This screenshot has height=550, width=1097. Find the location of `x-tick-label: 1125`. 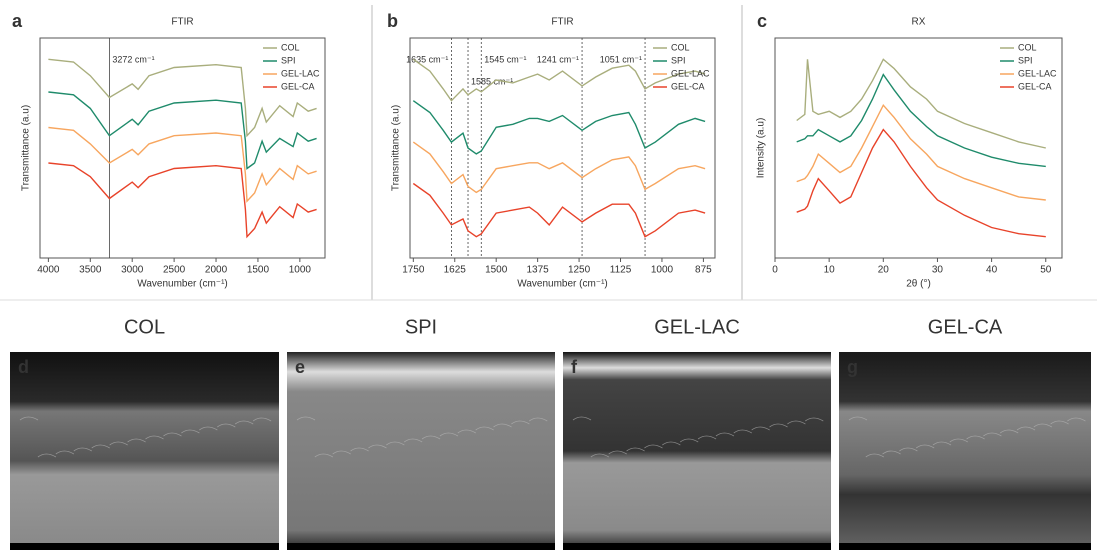

x-tick-label: 1125 is located at coordinates (621, 270).